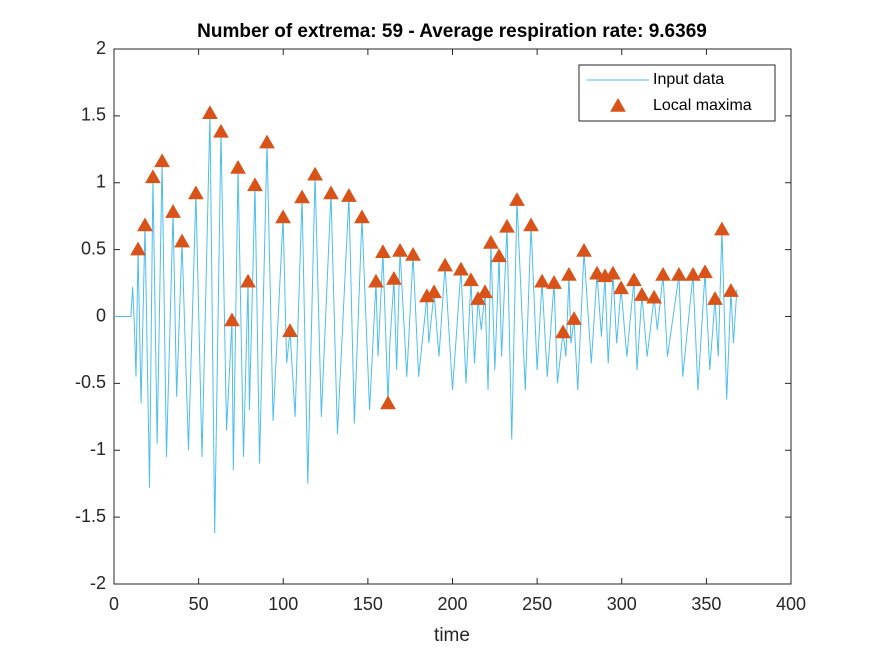  Describe the element at coordinates (98, 449) in the screenshot. I see `y-tick-label: -1` at that location.